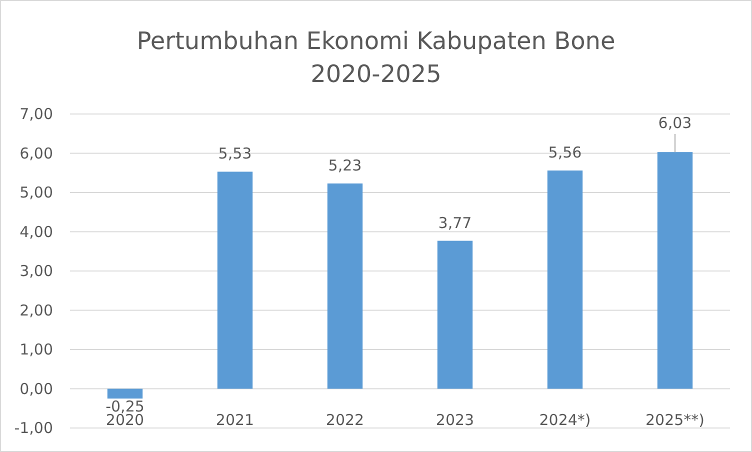 The width and height of the screenshot is (752, 452). What do you see at coordinates (455, 223) in the screenshot?
I see `data-label: 3,77` at bounding box center [455, 223].